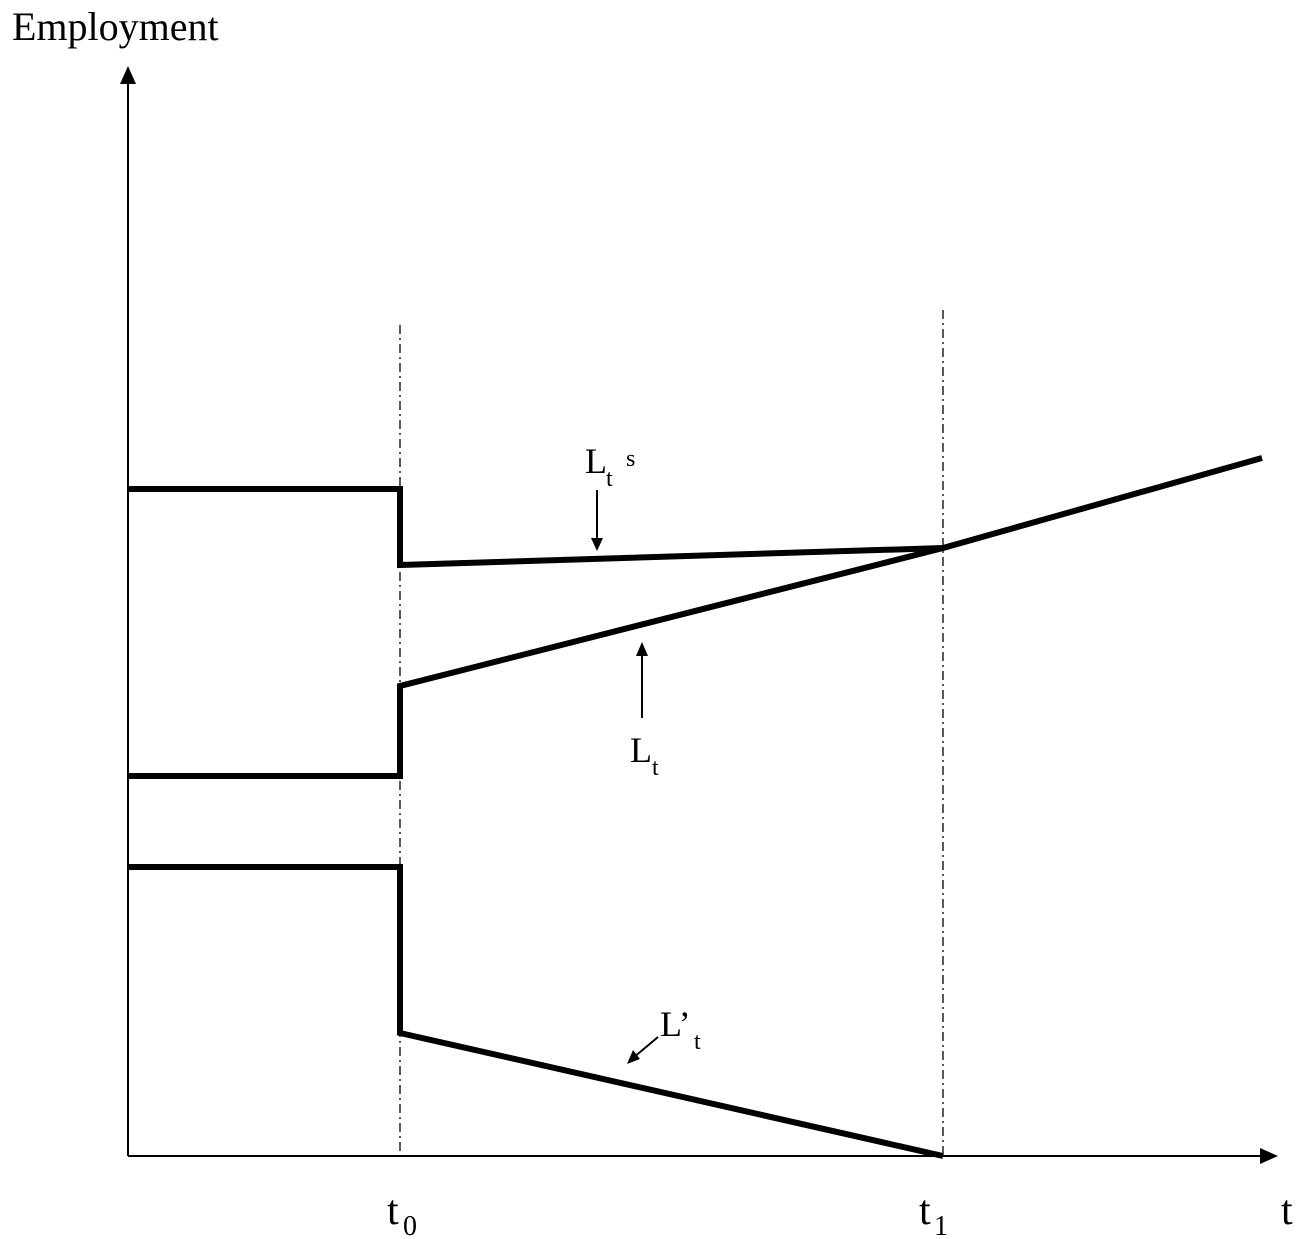 The image size is (1308, 1239). Describe the element at coordinates (645, 1047) in the screenshot. I see `Lprime-pointer-arrow` at that location.